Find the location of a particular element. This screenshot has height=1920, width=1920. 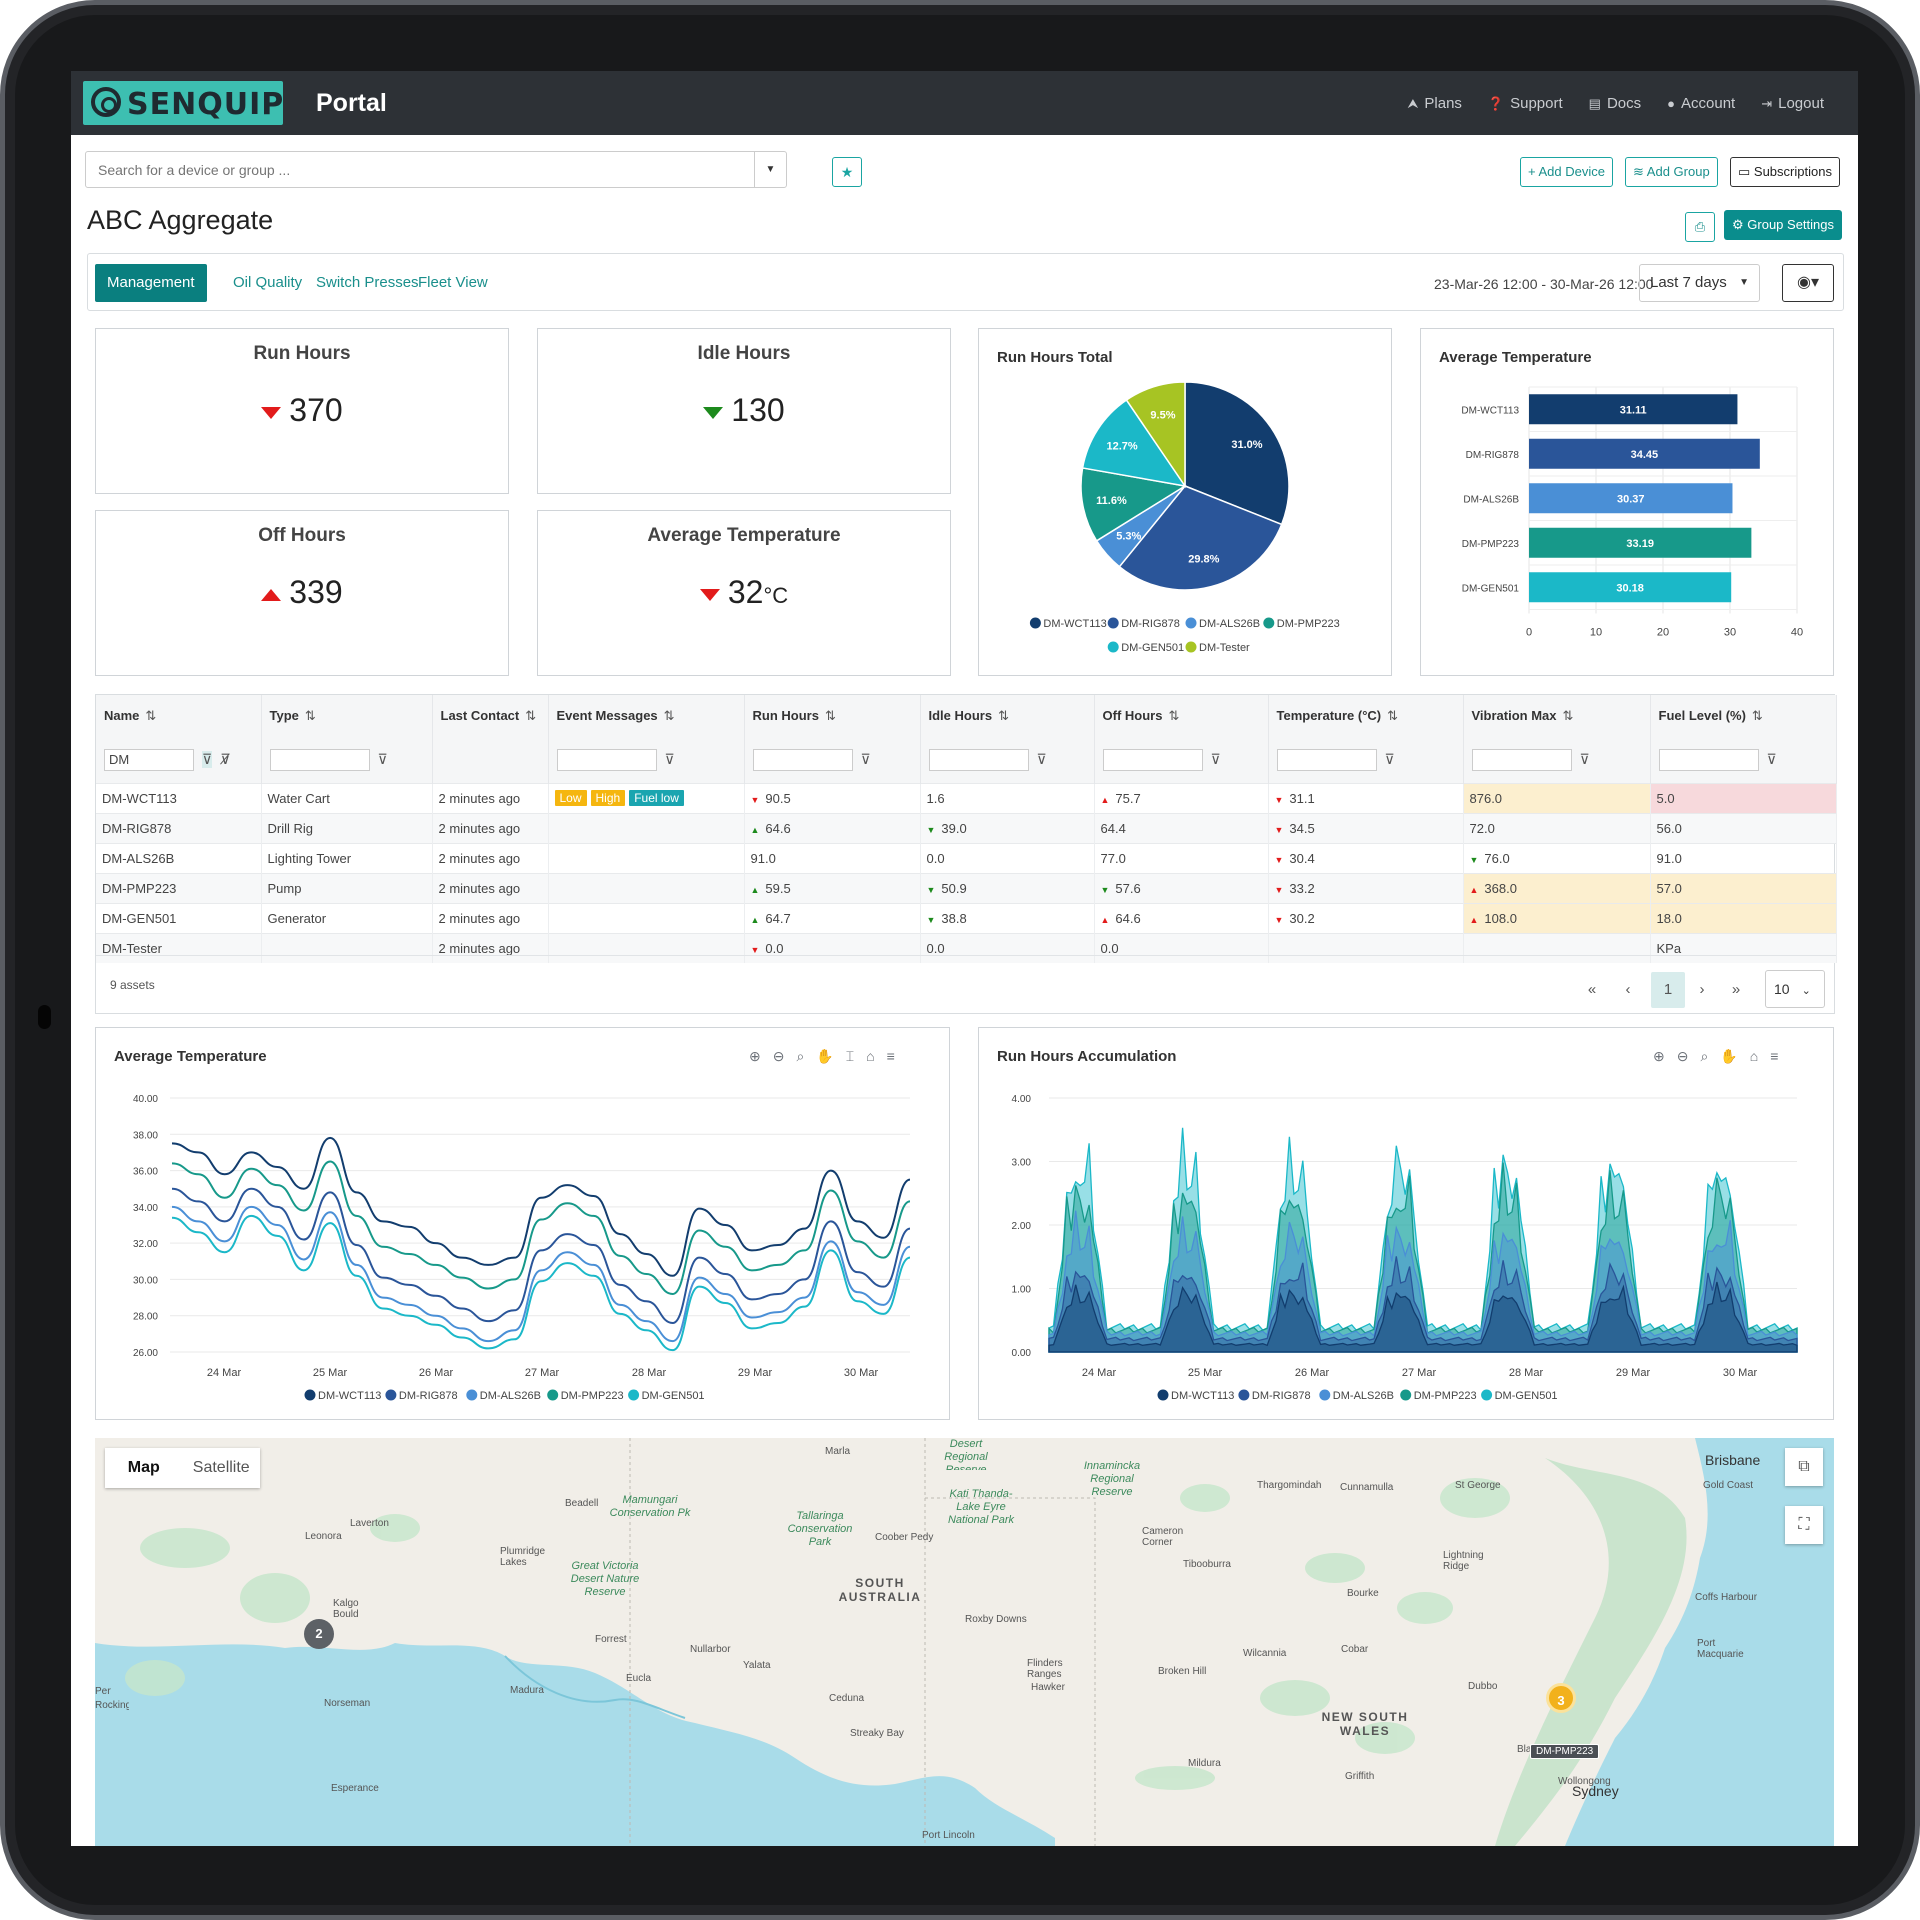

column-header: Run Hours ⇅ is located at coordinates (832, 716).